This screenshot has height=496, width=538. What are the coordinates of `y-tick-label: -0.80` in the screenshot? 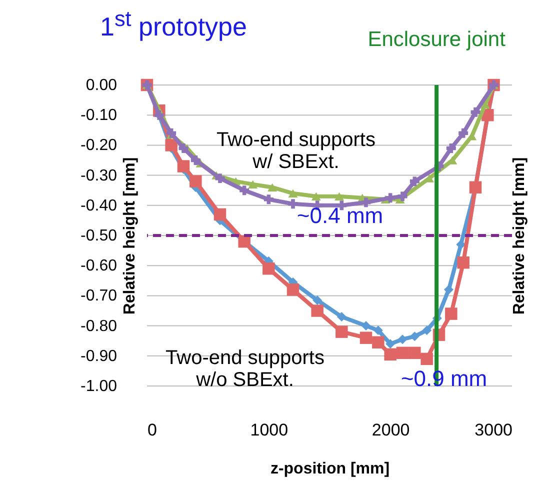 It's located at (99, 326).